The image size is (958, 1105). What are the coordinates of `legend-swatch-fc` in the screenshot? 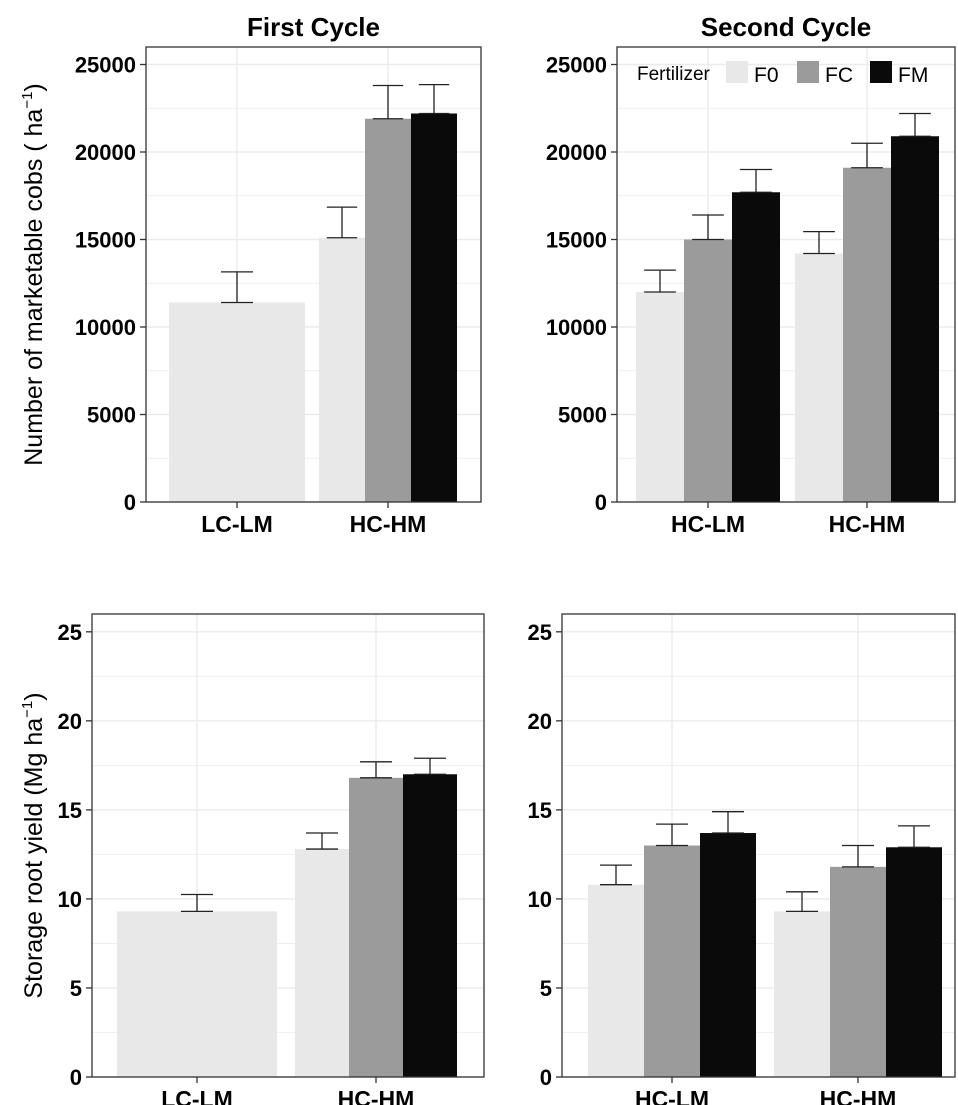 It's located at (808, 72).